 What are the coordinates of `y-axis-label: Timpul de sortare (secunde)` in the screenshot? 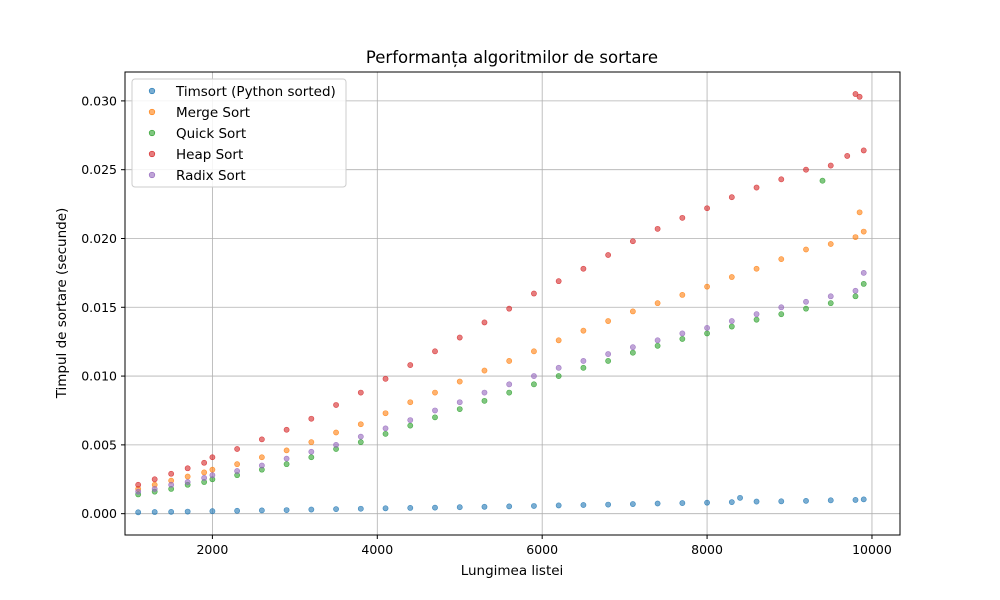 It's located at (62, 304).